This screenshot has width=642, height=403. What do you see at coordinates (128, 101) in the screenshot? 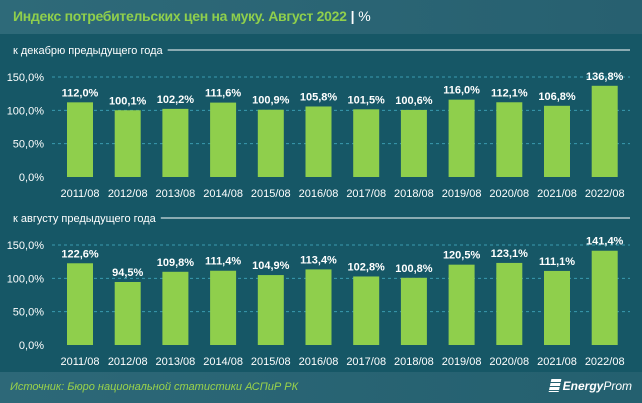
I see `data-label: 100,1%` at bounding box center [128, 101].